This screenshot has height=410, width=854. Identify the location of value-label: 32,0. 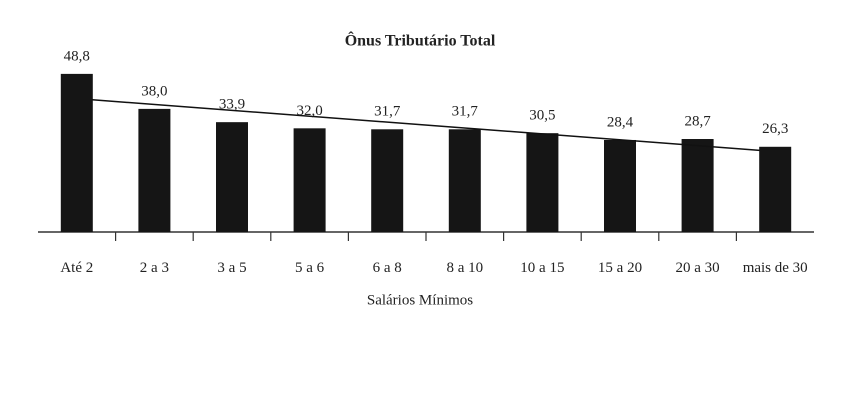
(309, 111).